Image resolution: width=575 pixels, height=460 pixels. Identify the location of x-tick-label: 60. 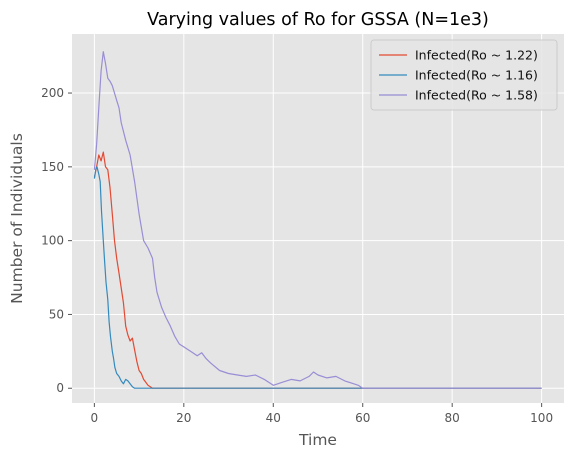
(362, 418).